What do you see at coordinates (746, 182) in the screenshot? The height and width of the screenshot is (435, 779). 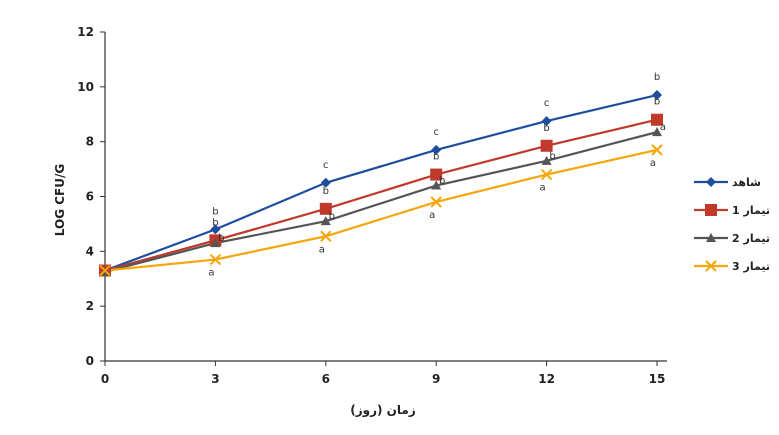 I see `legend-label: شاهد` at bounding box center [746, 182].